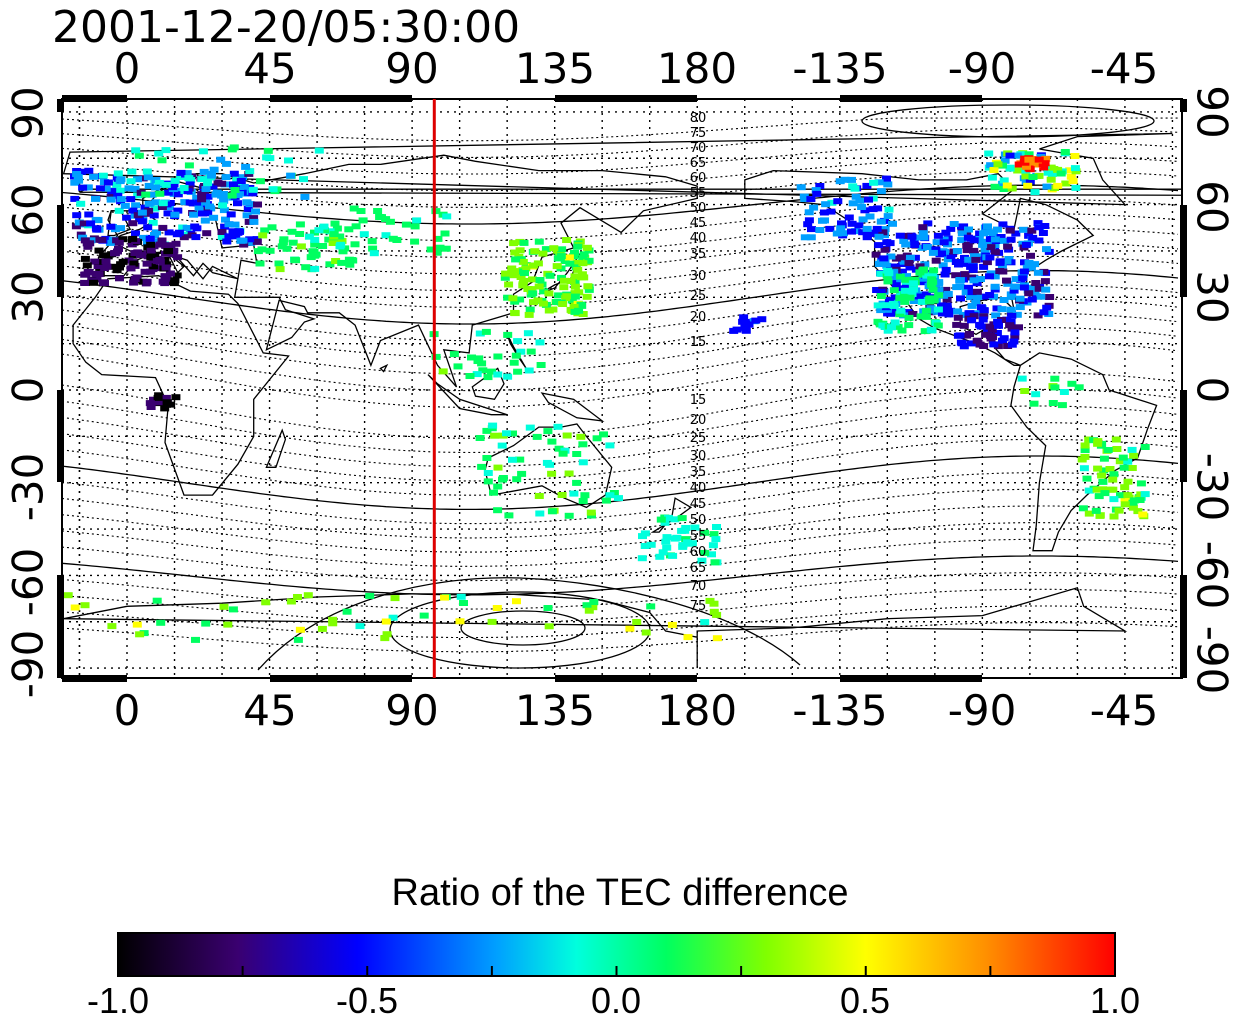 This screenshot has height=1024, width=1240. What do you see at coordinates (626, 98) in the screenshot?
I see `edge-bar-top` at bounding box center [626, 98].